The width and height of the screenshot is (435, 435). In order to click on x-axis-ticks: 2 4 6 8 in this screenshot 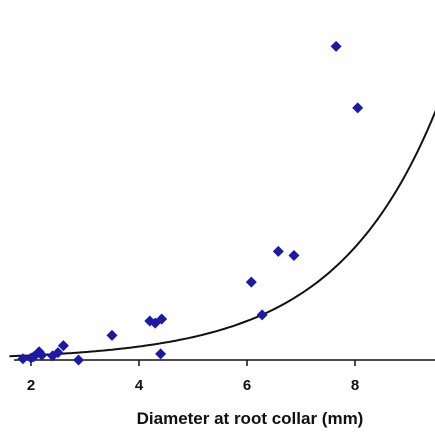, I will do `click(193, 377)`.